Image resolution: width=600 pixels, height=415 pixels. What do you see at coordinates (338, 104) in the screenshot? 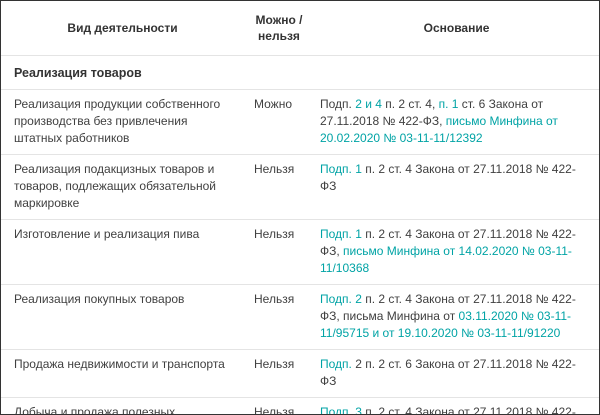
I see `basis-text: Подп.` at bounding box center [338, 104].